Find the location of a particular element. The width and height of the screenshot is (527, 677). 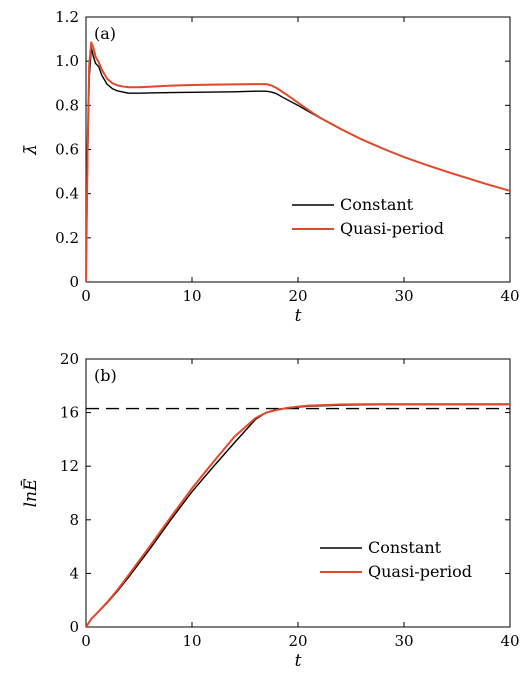

panel-label: (b) is located at coordinates (105, 375).